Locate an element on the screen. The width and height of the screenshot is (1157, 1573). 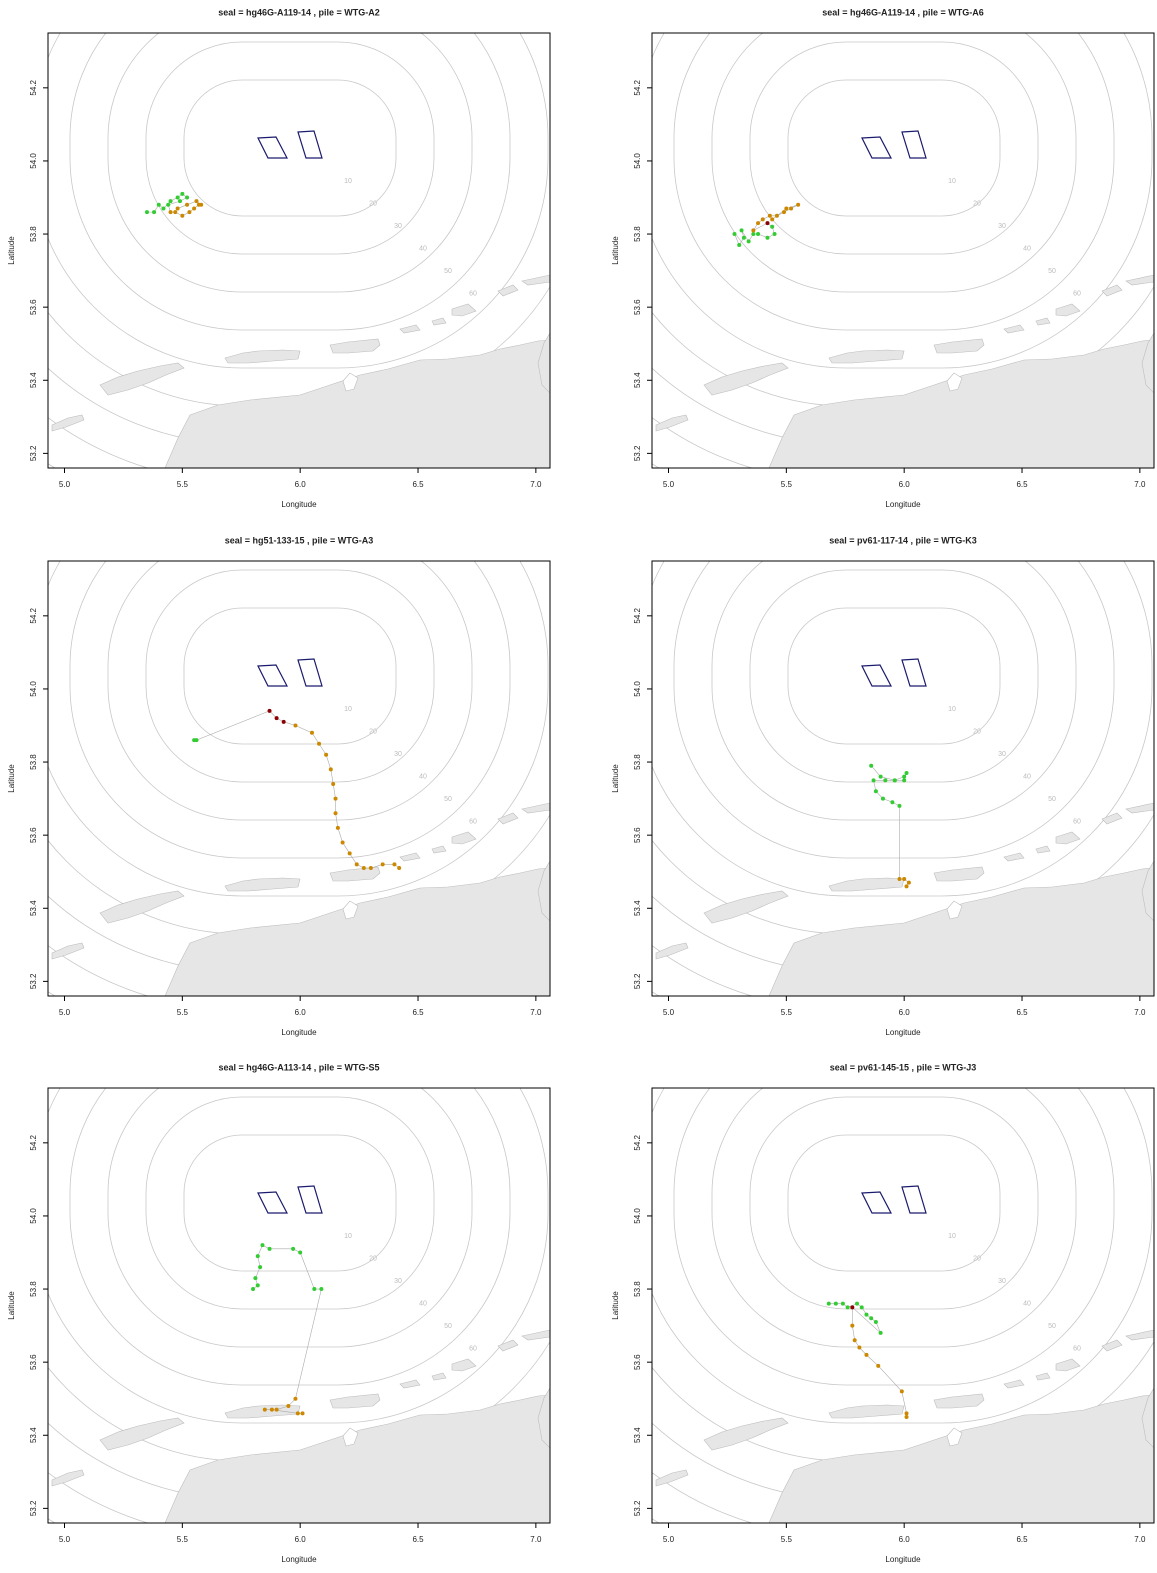
contour-label: 40 is located at coordinates (1027, 776).